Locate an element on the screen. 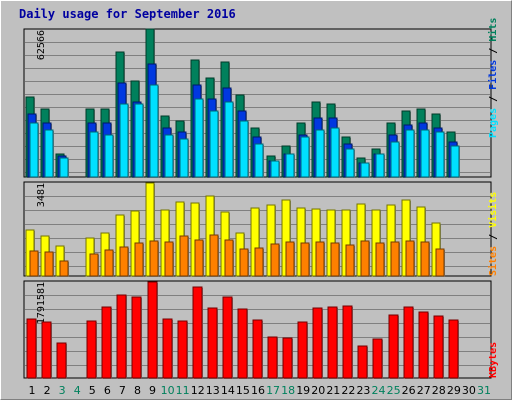 Image resolution: width=512 pixels, height=400 pixels. x-tick-label: 30 is located at coordinates (469, 390).